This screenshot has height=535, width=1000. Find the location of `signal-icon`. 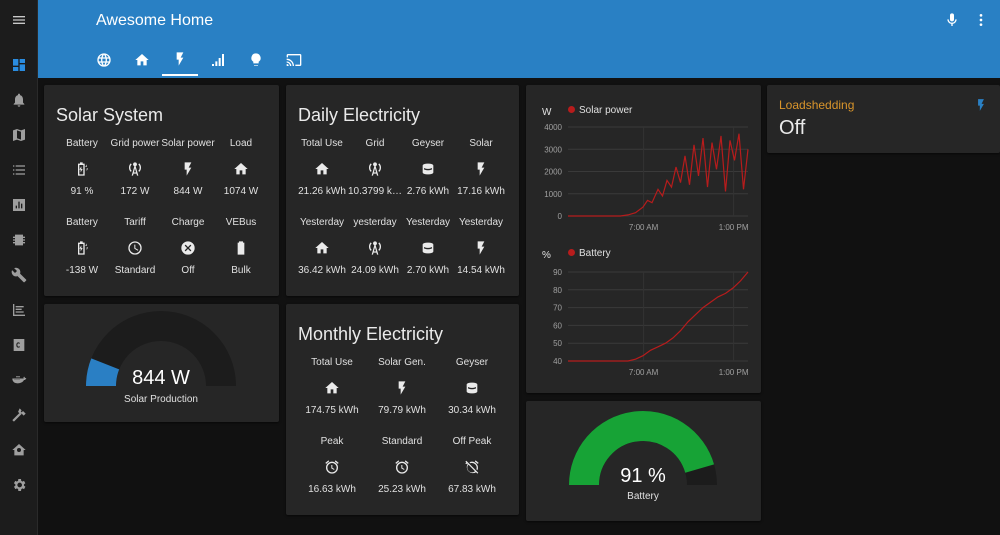

signal-icon is located at coordinates (218, 60).